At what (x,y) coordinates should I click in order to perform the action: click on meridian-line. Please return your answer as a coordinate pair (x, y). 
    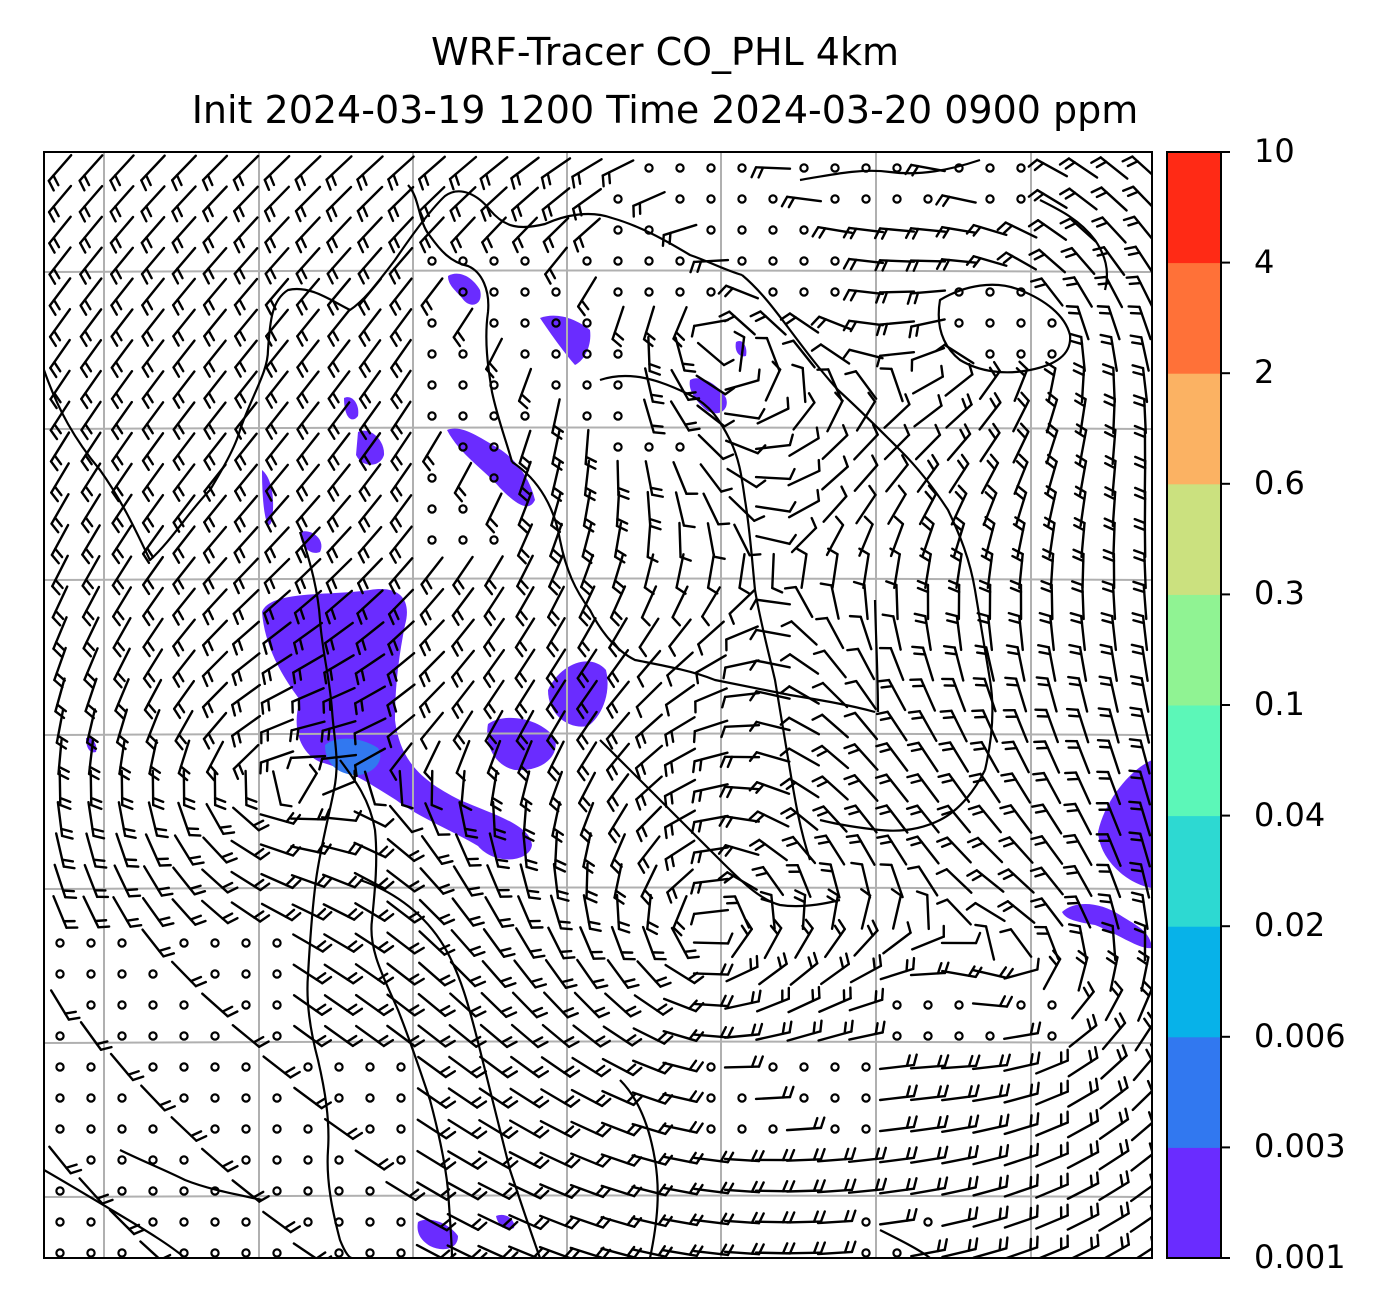
    Looking at the image, I should click on (412, 705).